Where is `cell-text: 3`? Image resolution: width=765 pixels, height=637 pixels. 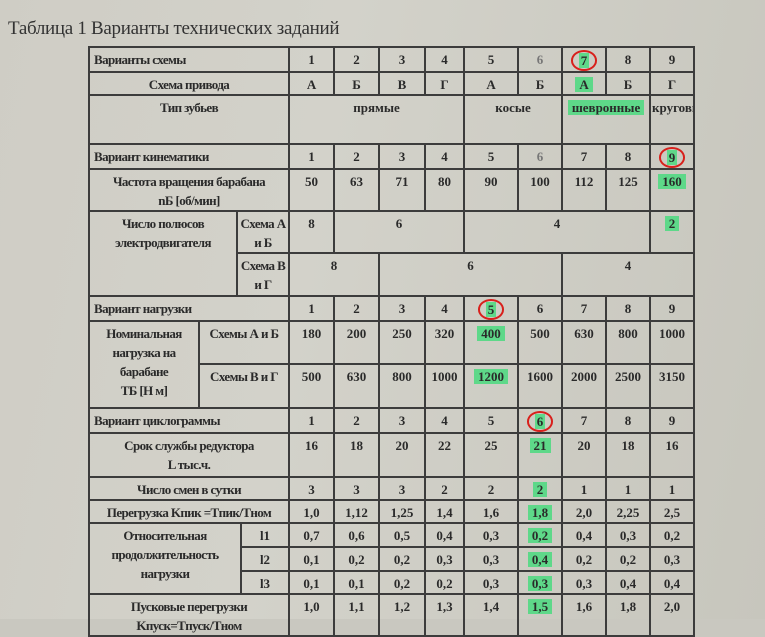 cell-text: 3 is located at coordinates (402, 308).